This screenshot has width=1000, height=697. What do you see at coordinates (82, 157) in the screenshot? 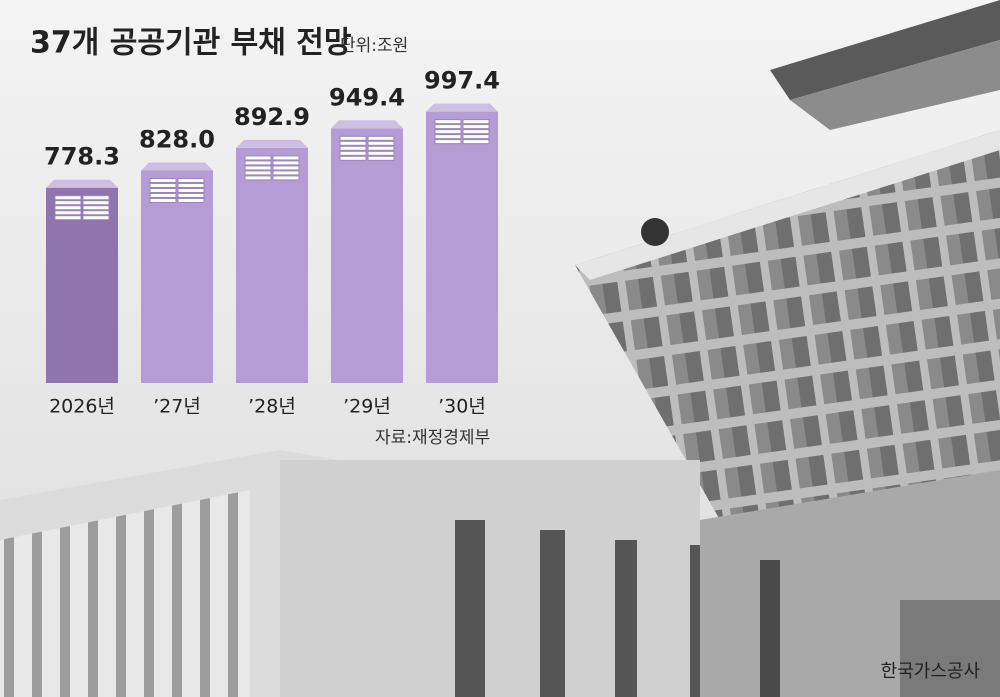
I see `value-label: 778.3` at bounding box center [82, 157].